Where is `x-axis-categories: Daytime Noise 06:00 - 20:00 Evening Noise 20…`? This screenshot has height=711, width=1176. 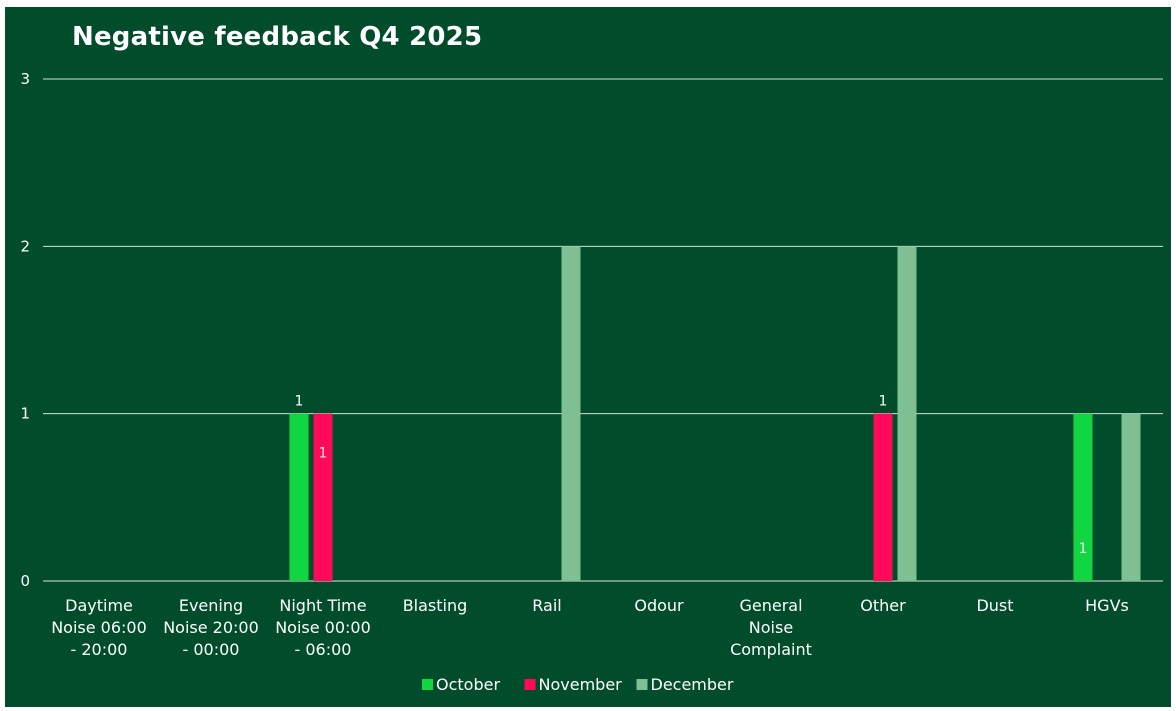
x-axis-categories: Daytime Noise 06:00 - 20:00 Evening Noise 20… is located at coordinates (590, 627).